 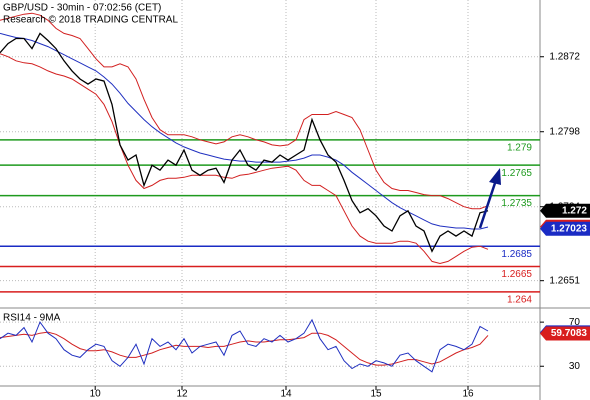 I want to click on chart-title: RSI14 - 9MA, so click(x=32, y=318).